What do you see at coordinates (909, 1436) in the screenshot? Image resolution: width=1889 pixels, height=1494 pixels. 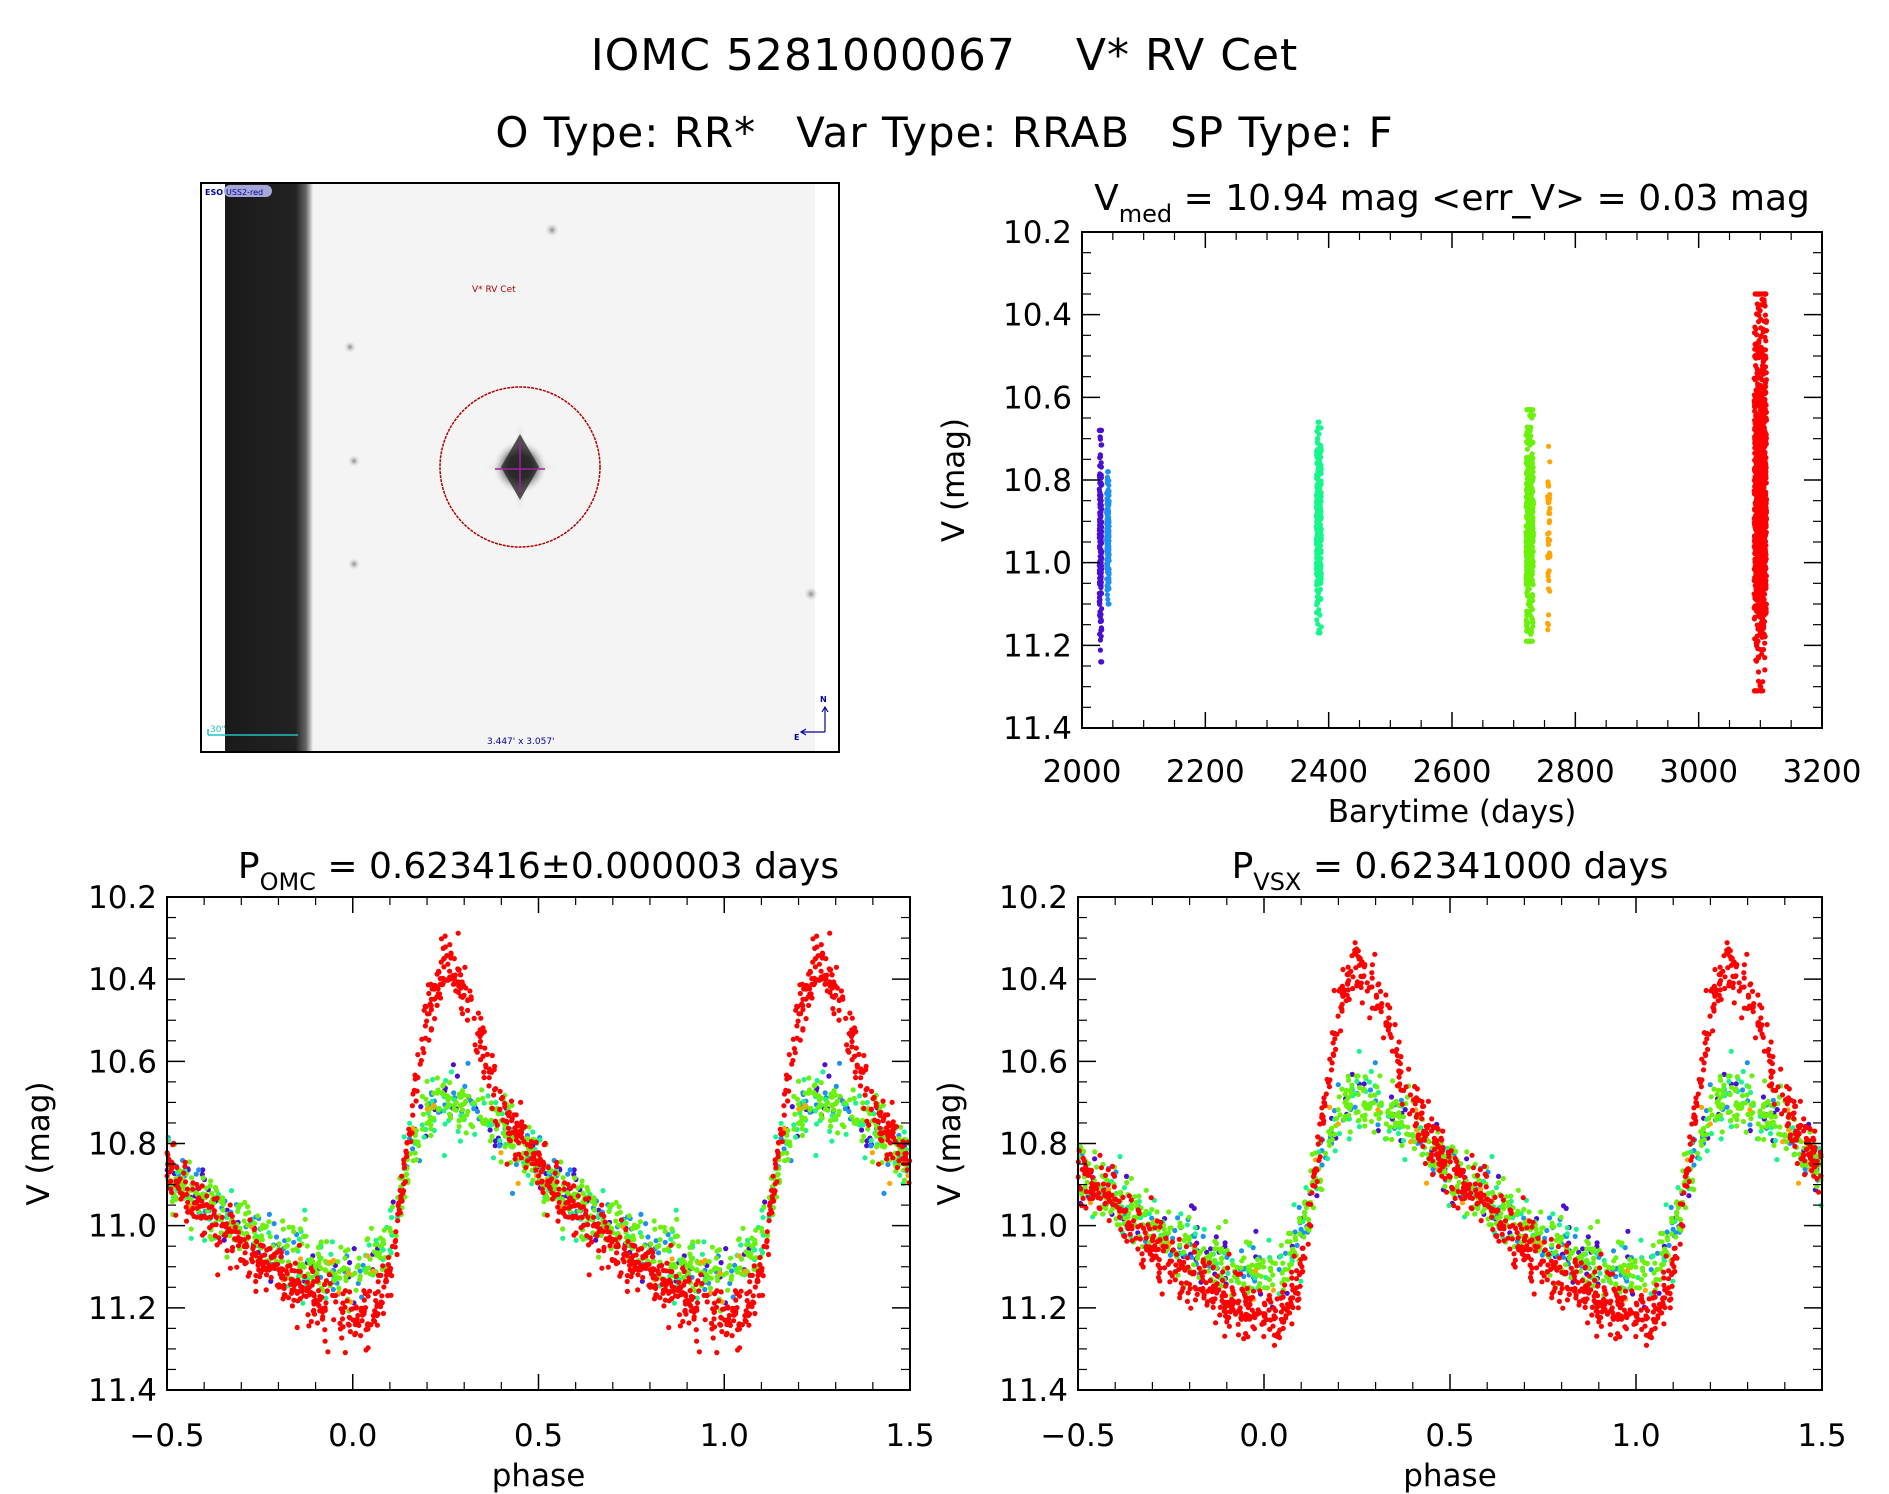 I see `x-tick-label: 1.5` at bounding box center [909, 1436].